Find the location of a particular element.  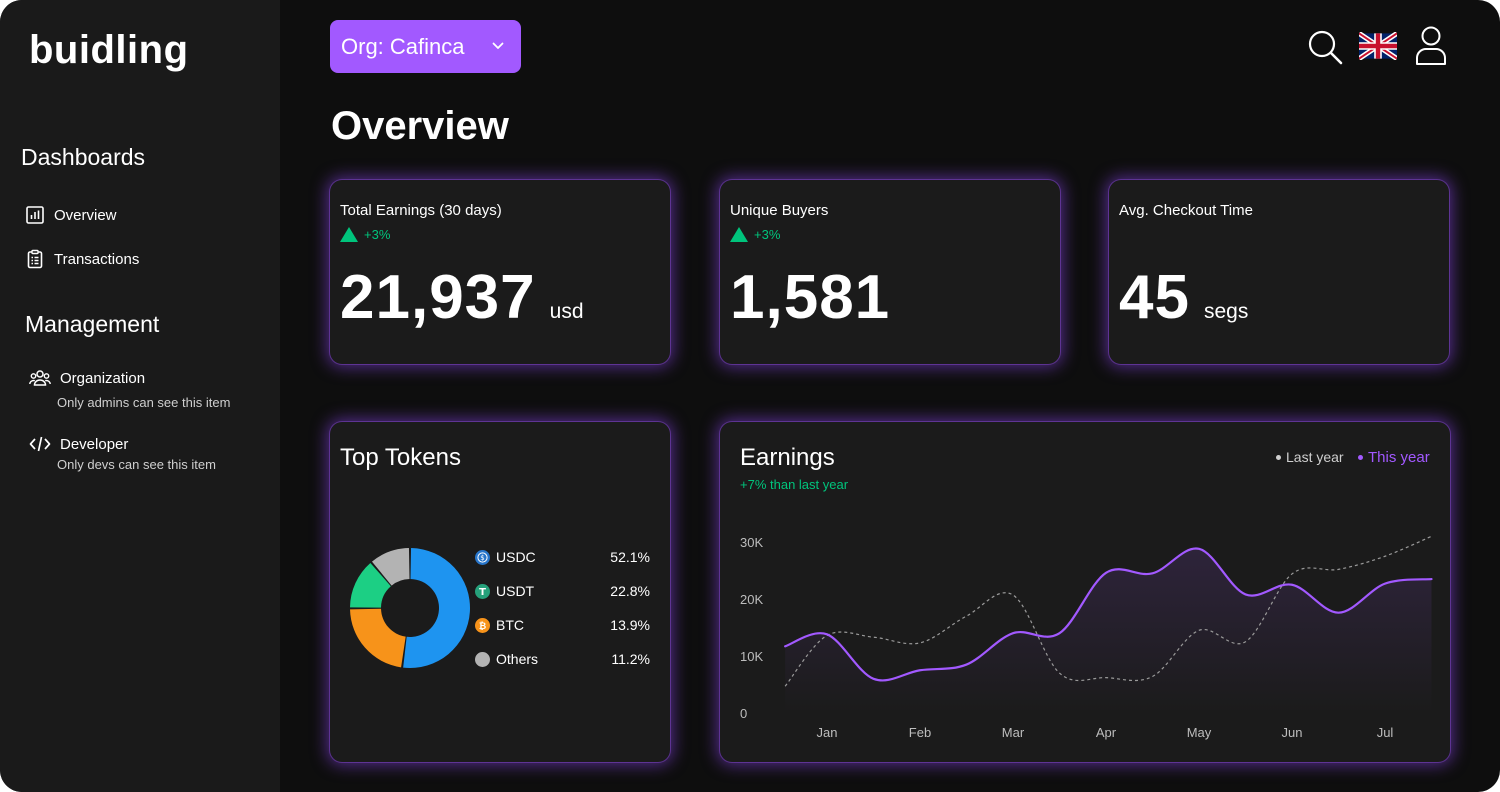

code-icon is located at coordinates (40, 444).